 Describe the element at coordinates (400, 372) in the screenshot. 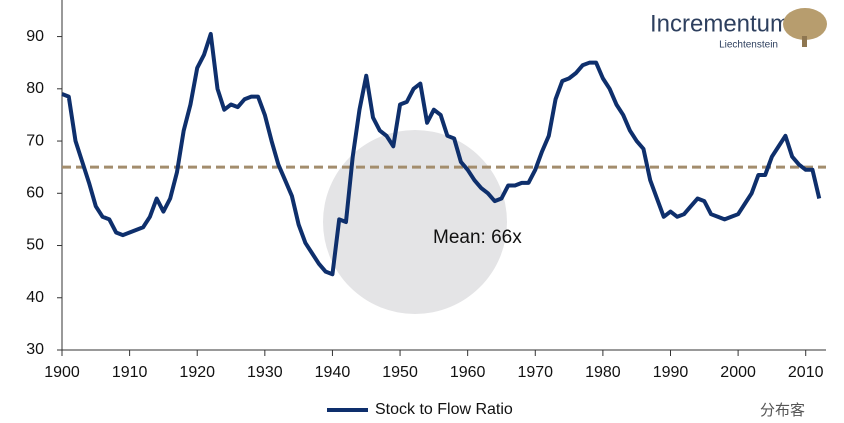

I see `x-tick-label: 1950` at that location.